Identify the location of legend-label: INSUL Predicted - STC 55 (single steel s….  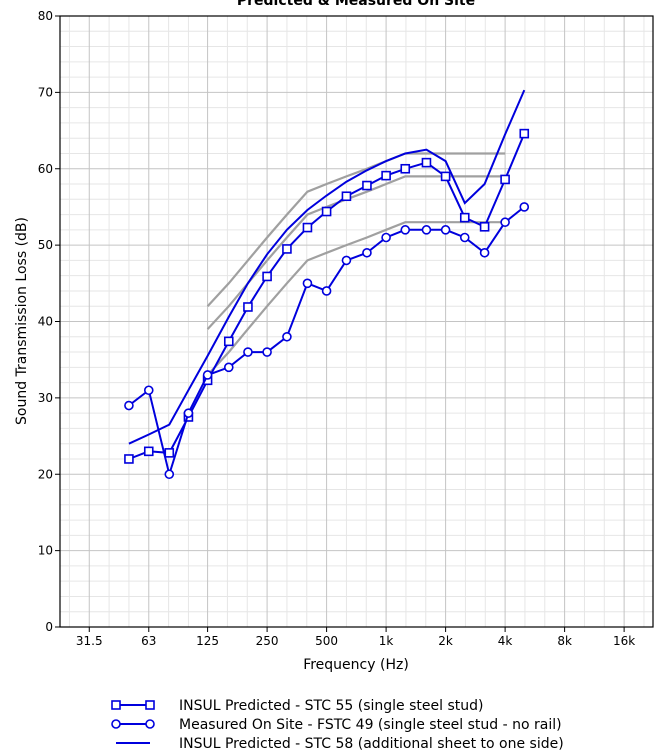
(331, 706).